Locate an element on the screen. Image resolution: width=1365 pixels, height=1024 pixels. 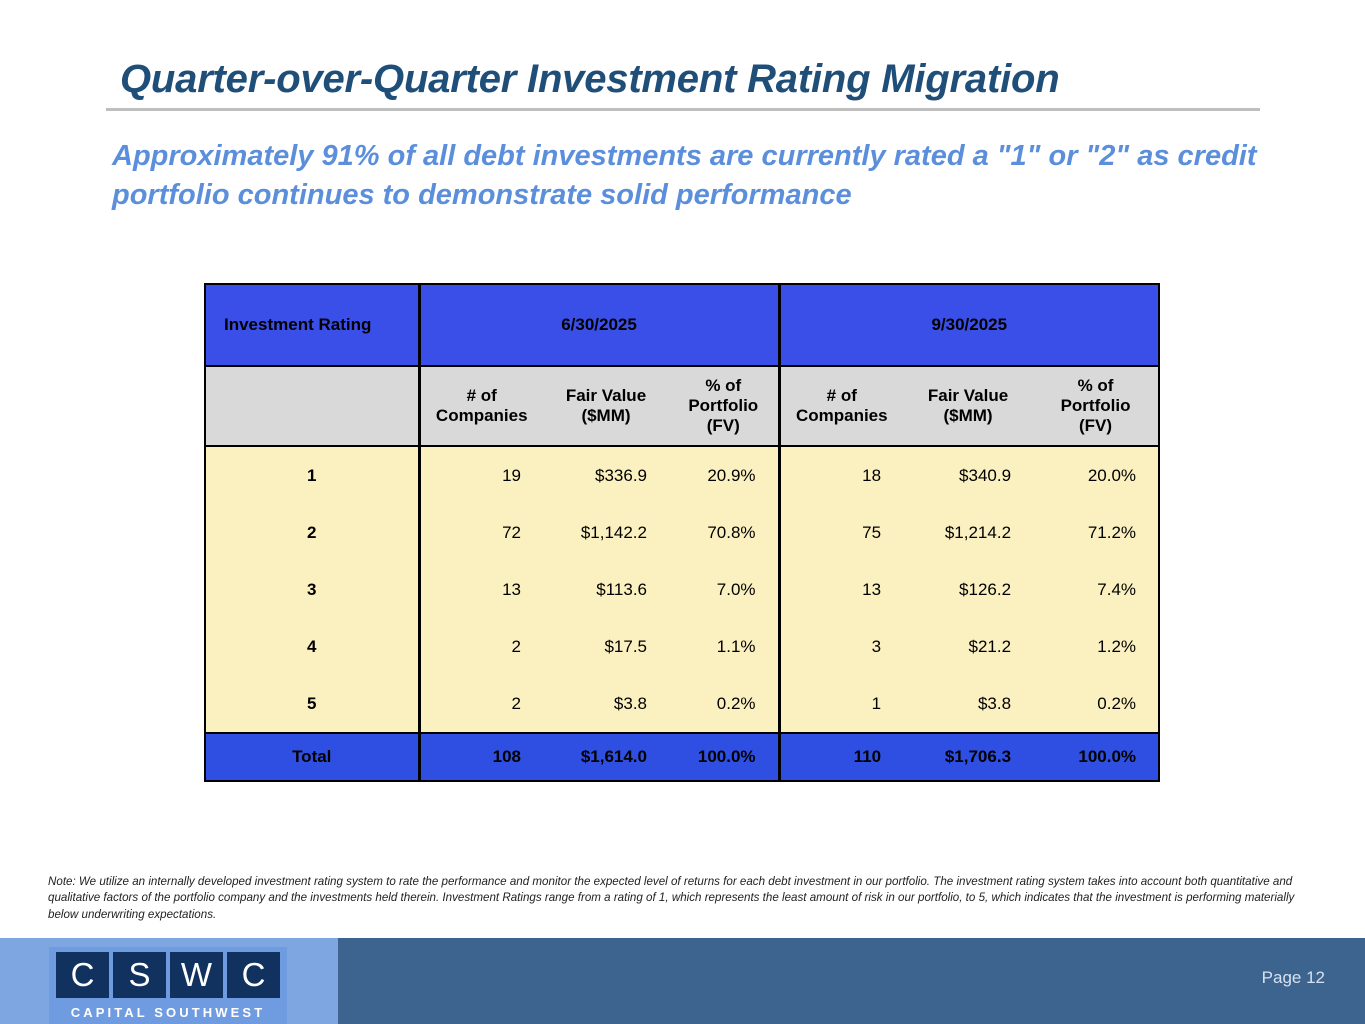
cell-p2-fair-value: $1,214.2 is located at coordinates (968, 532).